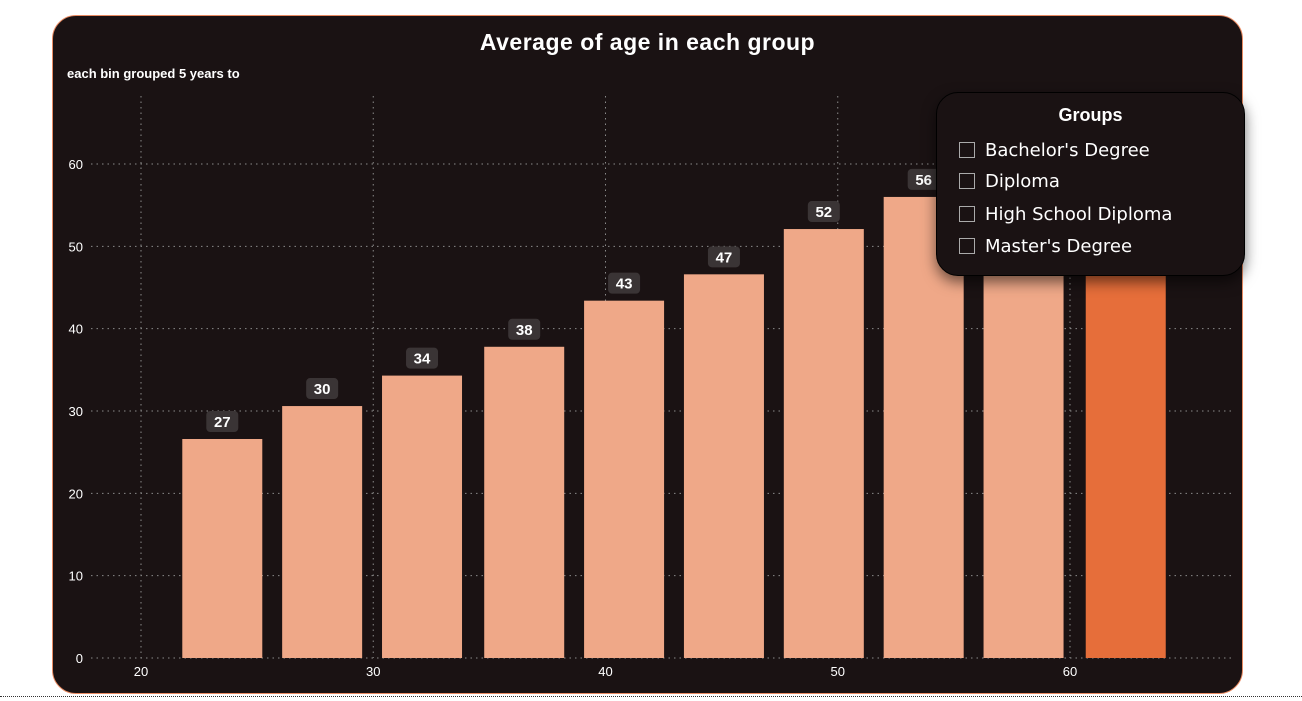 The height and width of the screenshot is (701, 1302). I want to click on legend-item-high-school-diploma: High School Diploma, so click(1065, 214).